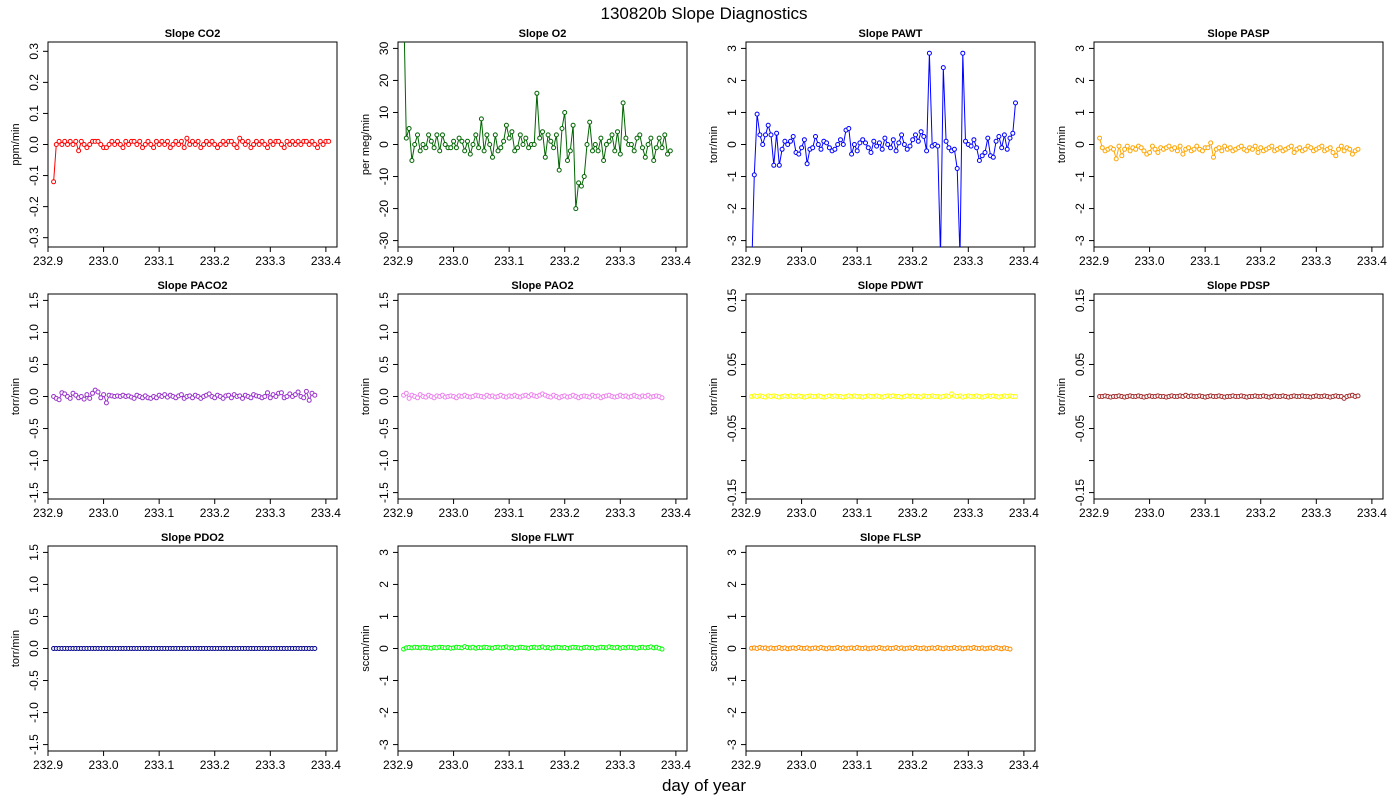 This screenshot has height=800, width=1400. Describe the element at coordinates (714, 396) in the screenshot. I see `y-axis-label: torr/min` at that location.